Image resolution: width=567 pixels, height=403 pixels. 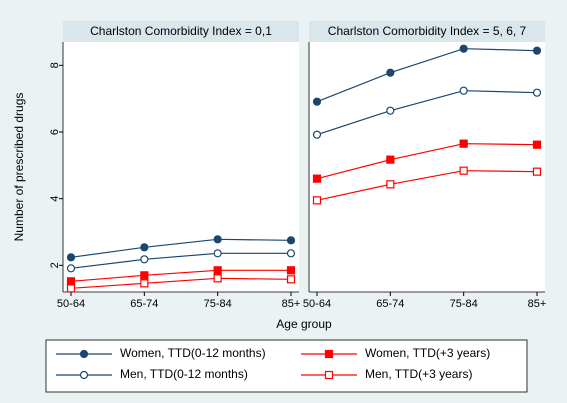 I want to click on legend-label: Women, TTD(+3 years), so click(x=427, y=353).